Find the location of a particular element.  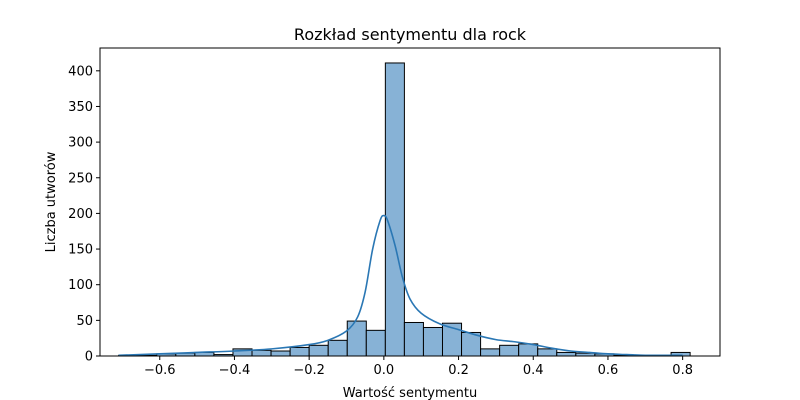

y-axis-label: Liczba utworów is located at coordinates (51, 201).